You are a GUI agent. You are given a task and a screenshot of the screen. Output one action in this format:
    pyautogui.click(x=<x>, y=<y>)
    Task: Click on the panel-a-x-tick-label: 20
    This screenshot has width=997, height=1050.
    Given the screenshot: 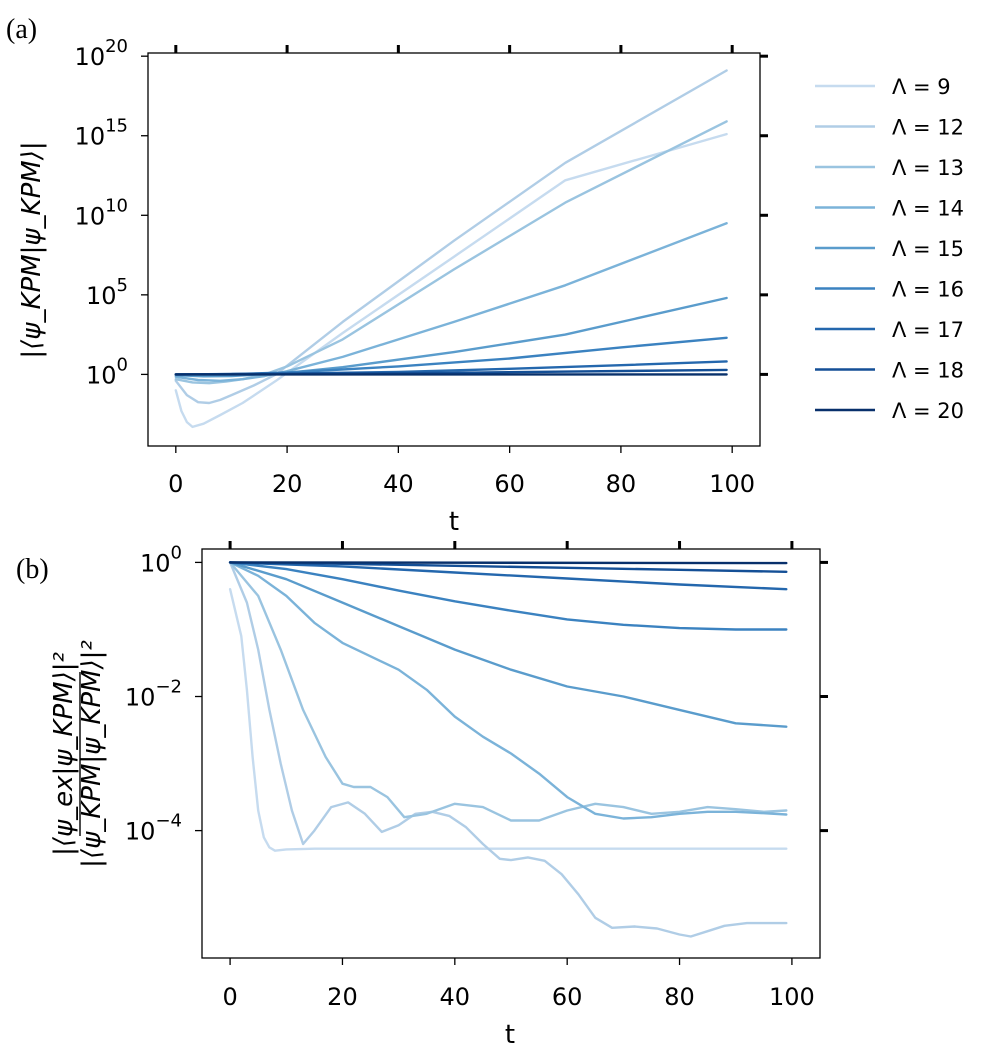 What is the action you would take?
    pyautogui.click(x=287, y=484)
    